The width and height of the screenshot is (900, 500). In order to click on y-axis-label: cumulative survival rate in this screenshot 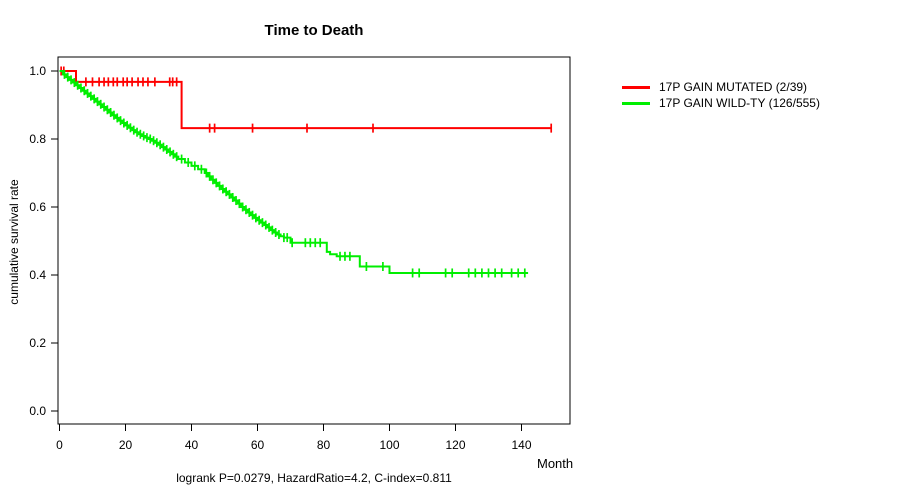, I will do `click(14, 242)`.